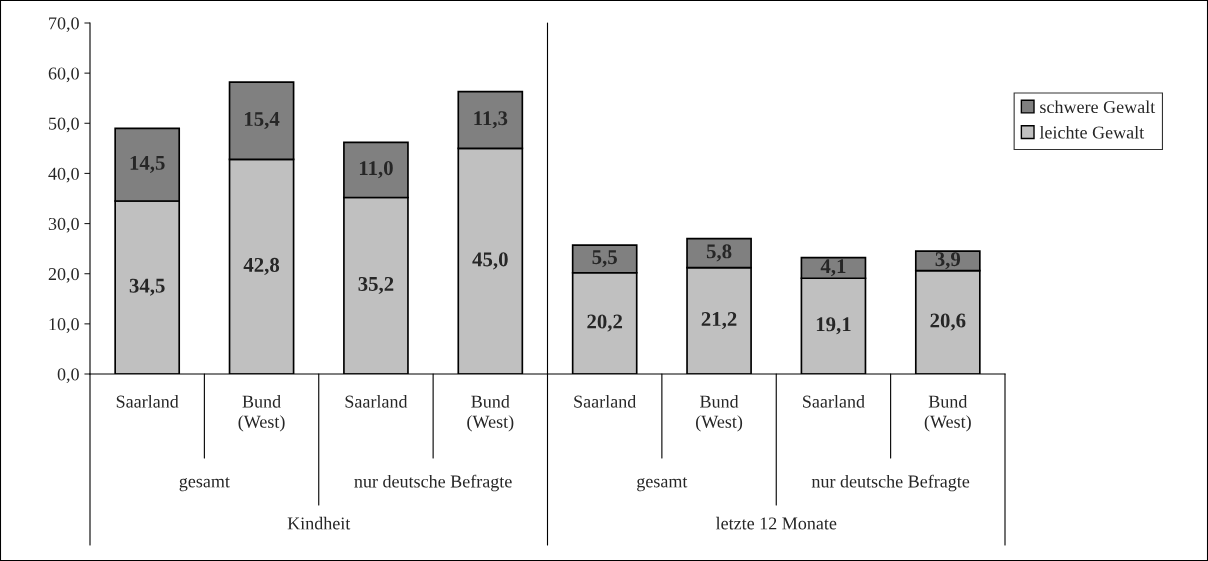  I want to click on data-label: 21,2, so click(719, 321).